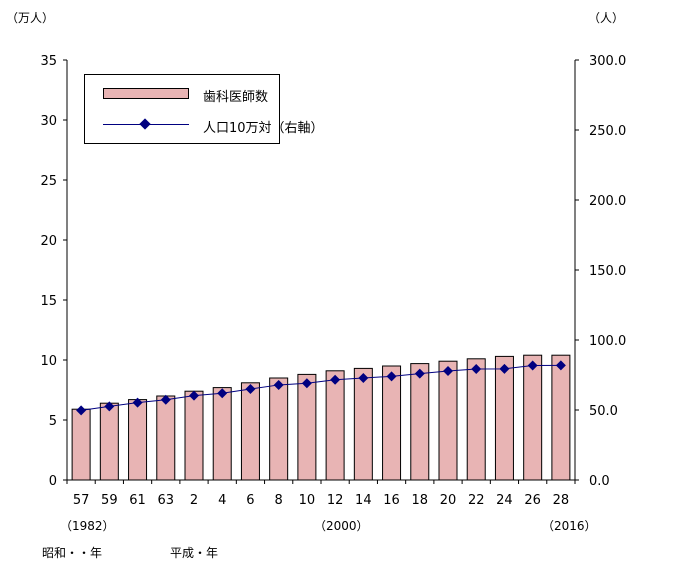 This screenshot has width=676, height=583. I want to click on left-tick-label: 15, so click(48, 301).